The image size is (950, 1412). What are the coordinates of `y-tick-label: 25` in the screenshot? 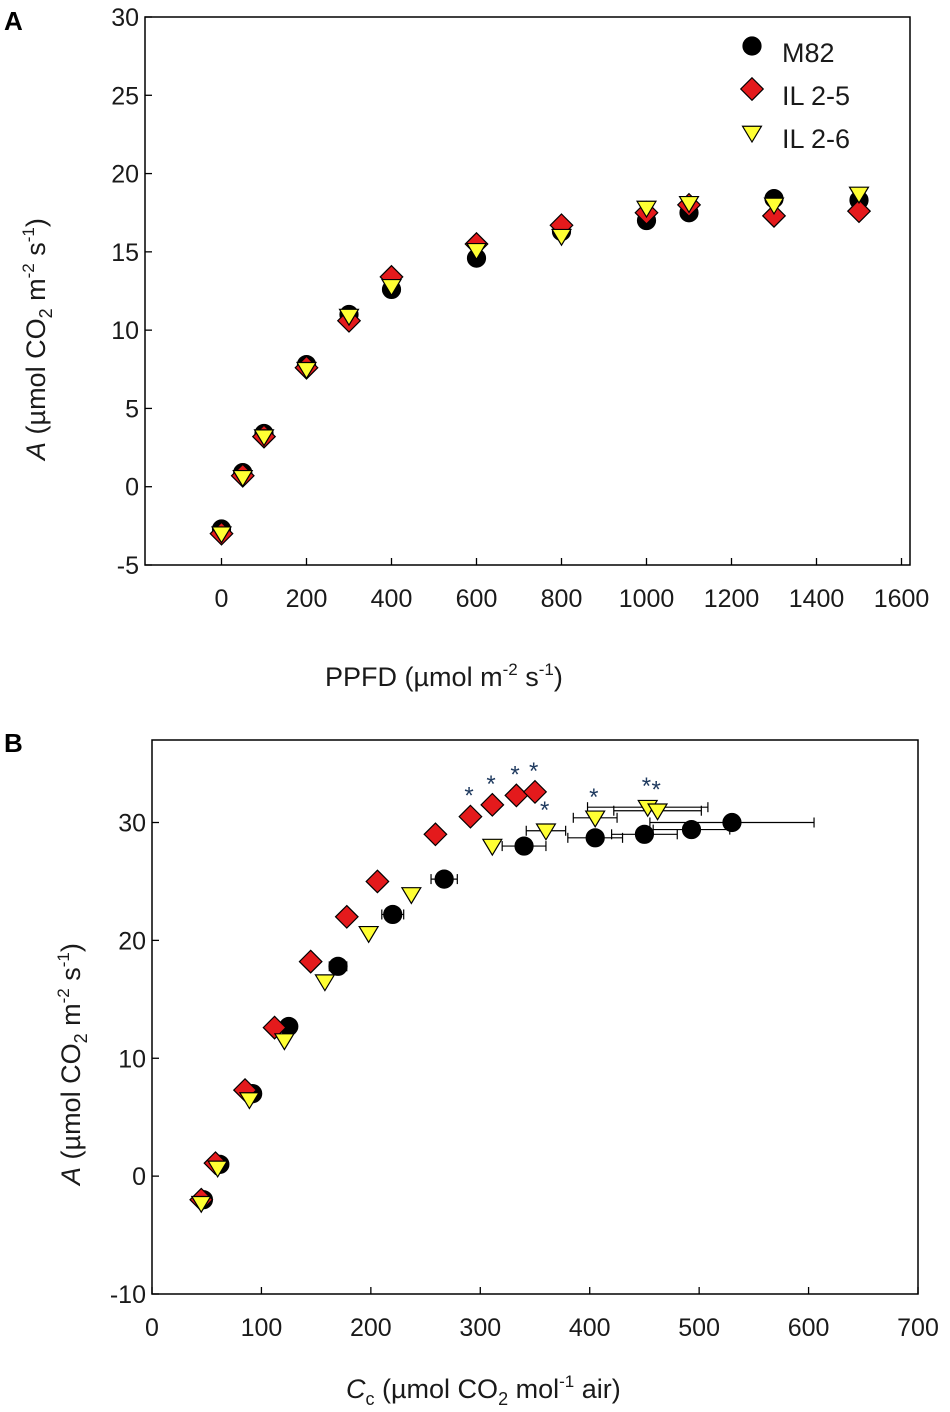 It's located at (125, 96).